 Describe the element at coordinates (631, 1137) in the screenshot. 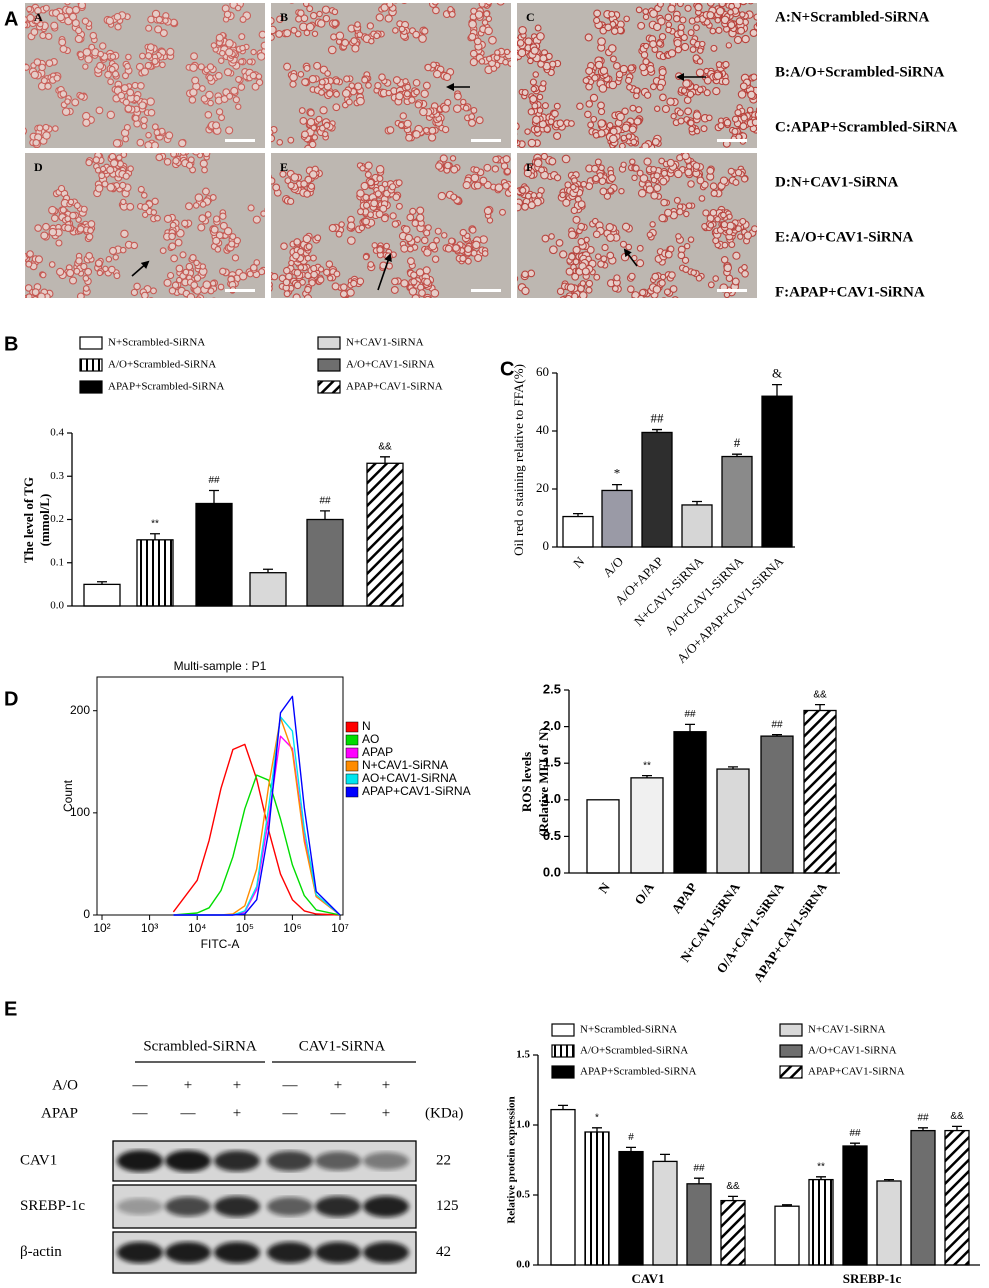

I see `significance-label: #` at that location.